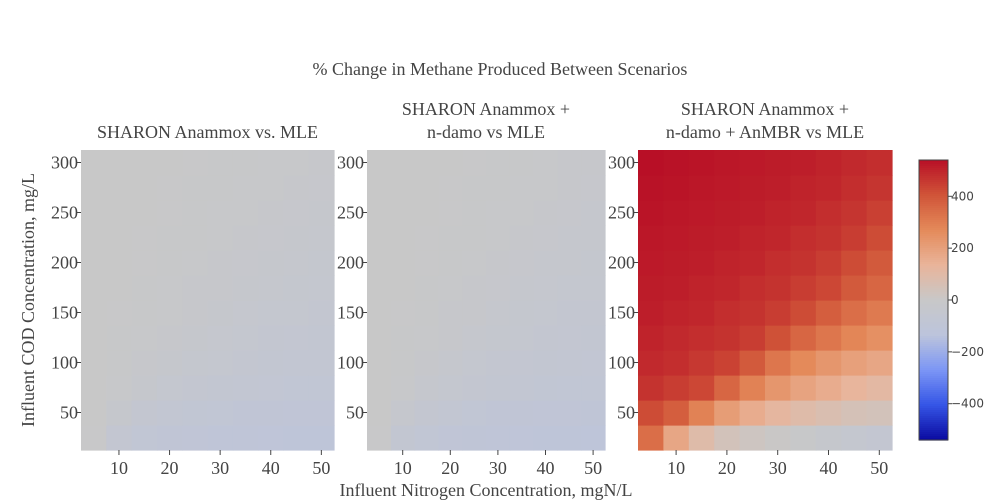 Image resolution: width=1000 pixels, height=500 pixels. Describe the element at coordinates (967, 352) in the screenshot. I see `colorbar-tick-label: −200` at that location.